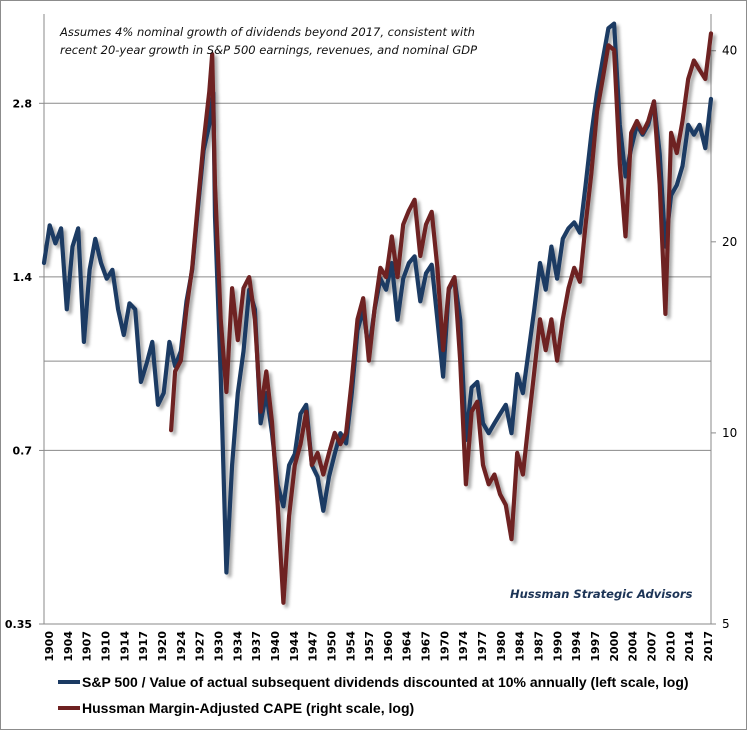 This screenshot has width=747, height=730. I want to click on x-tick-label: 1954, so click(350, 646).